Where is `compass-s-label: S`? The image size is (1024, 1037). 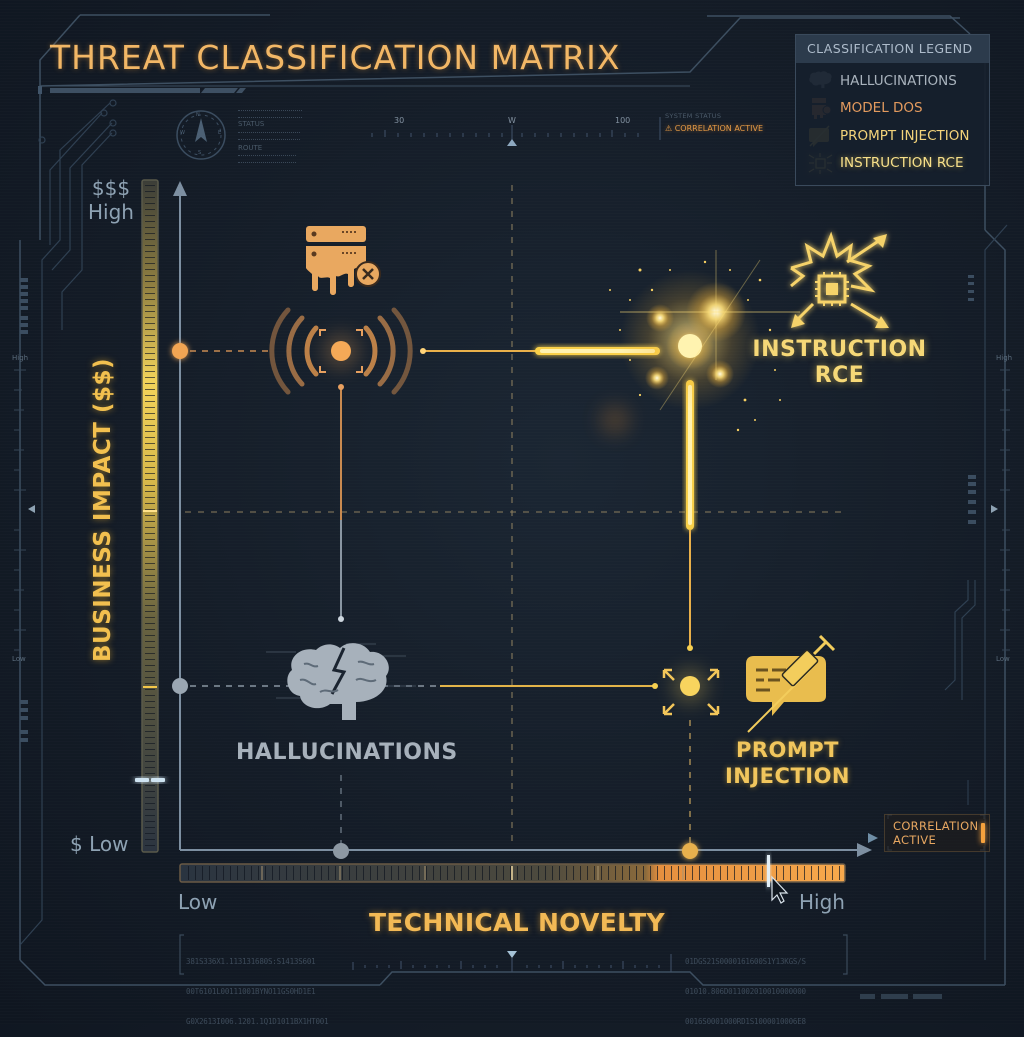 compass-s-label: S is located at coordinates (200, 153).